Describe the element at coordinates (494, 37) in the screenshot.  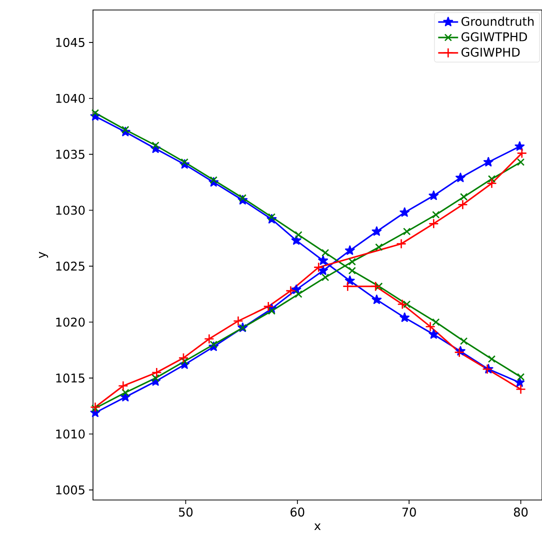
I see `legend-label: GGIWTPHD` at that location.